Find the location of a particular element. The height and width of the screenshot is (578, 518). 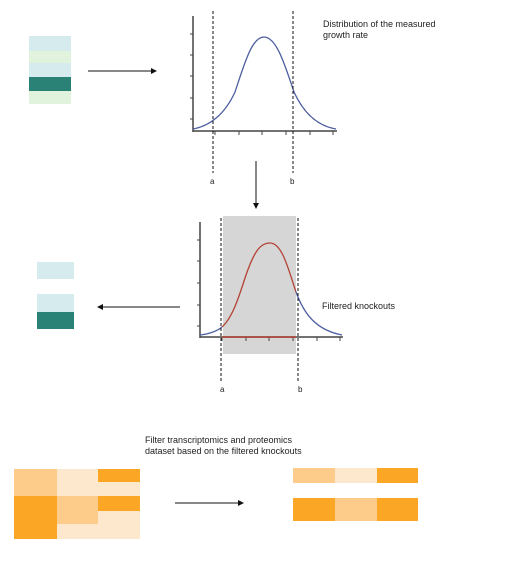

knockout-strip-filtered is located at coordinates (55, 295).